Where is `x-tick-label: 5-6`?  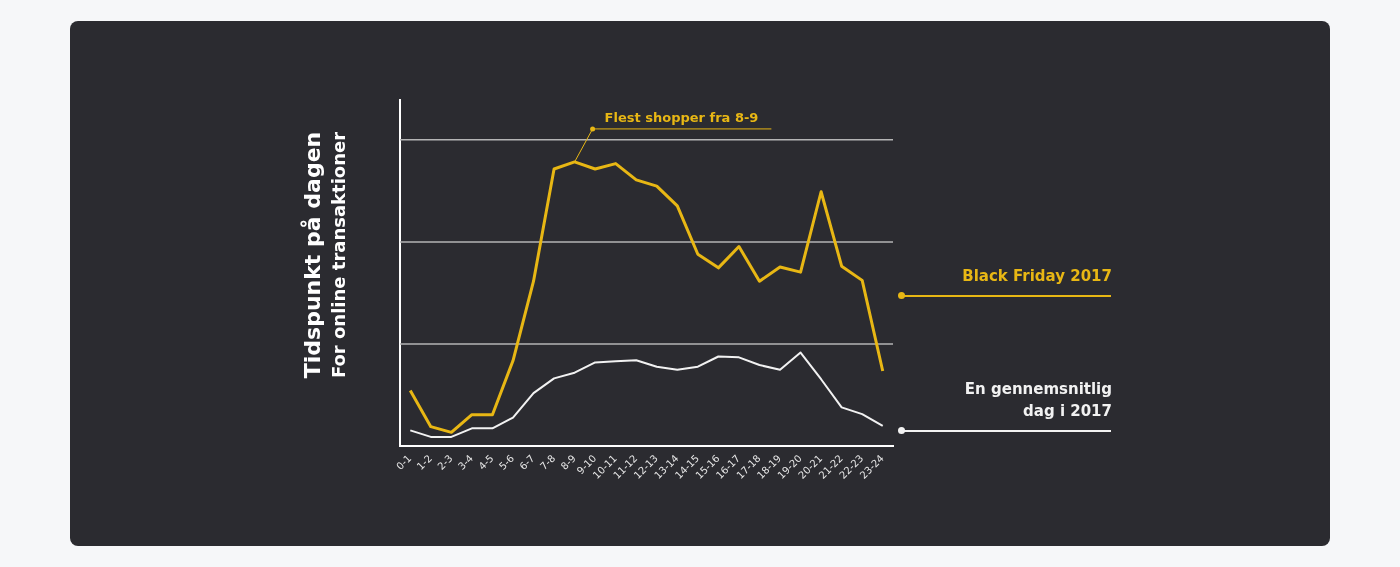
x-tick-label: 5-6 is located at coordinates (506, 462).